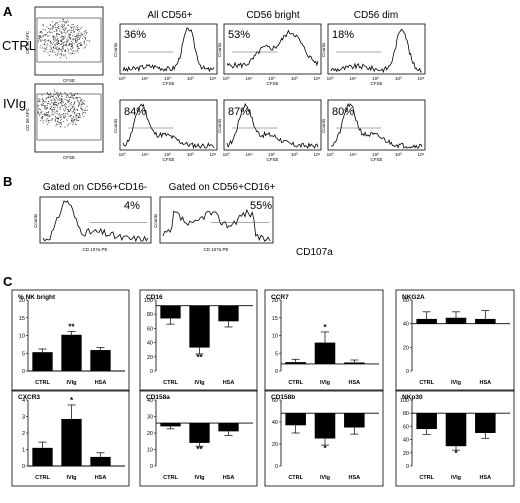 The height and width of the screenshot is (503, 520). I want to click on dotplot-xlabel: CFSE, so click(69, 80).